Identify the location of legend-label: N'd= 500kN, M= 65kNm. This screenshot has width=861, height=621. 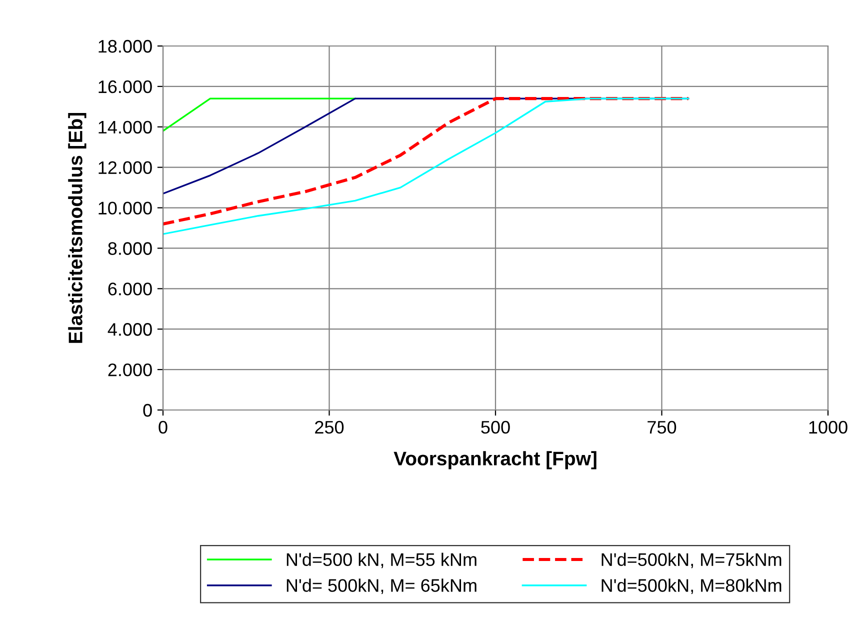
(381, 586).